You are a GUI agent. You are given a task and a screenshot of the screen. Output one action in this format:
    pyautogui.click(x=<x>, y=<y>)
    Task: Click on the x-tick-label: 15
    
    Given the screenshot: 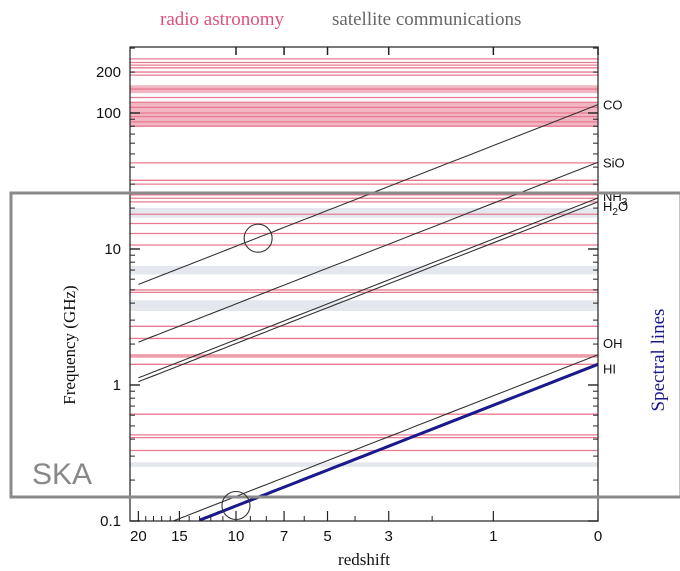 What is the action you would take?
    pyautogui.click(x=179, y=536)
    